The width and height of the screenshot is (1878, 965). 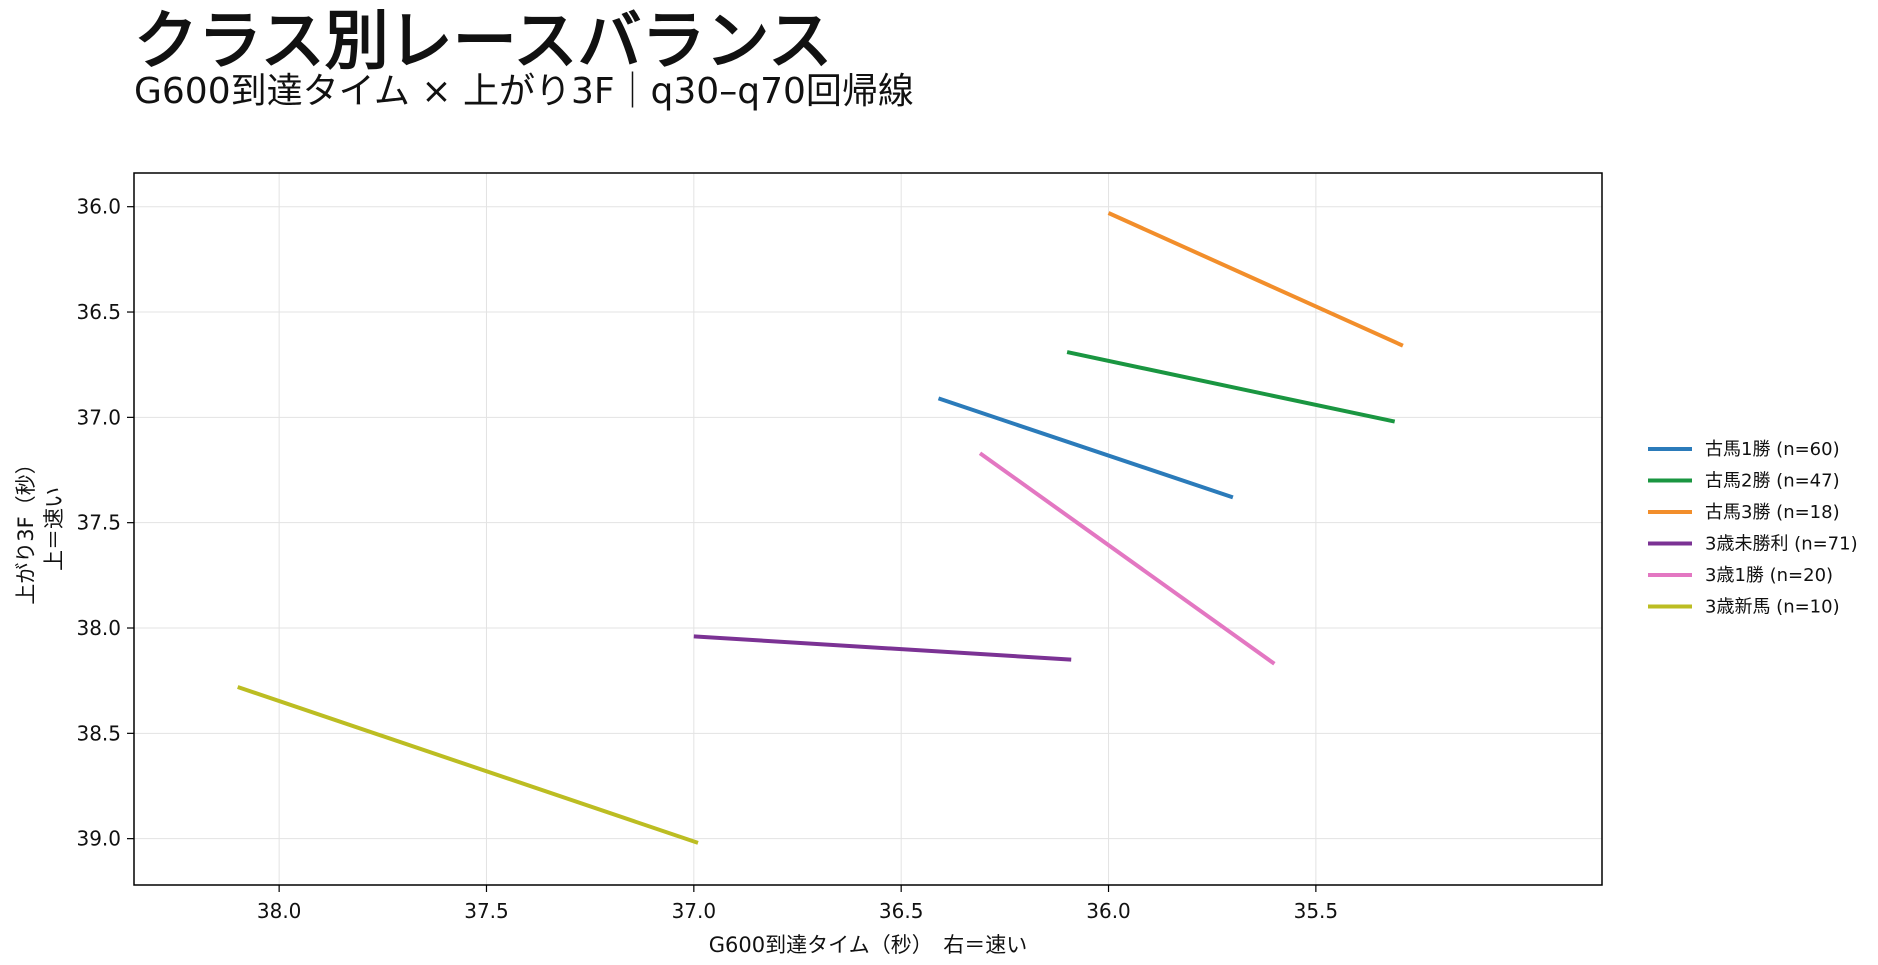 What do you see at coordinates (1772, 607) in the screenshot?
I see `legend-entry: 3歳新馬 (n=10)` at bounding box center [1772, 607].